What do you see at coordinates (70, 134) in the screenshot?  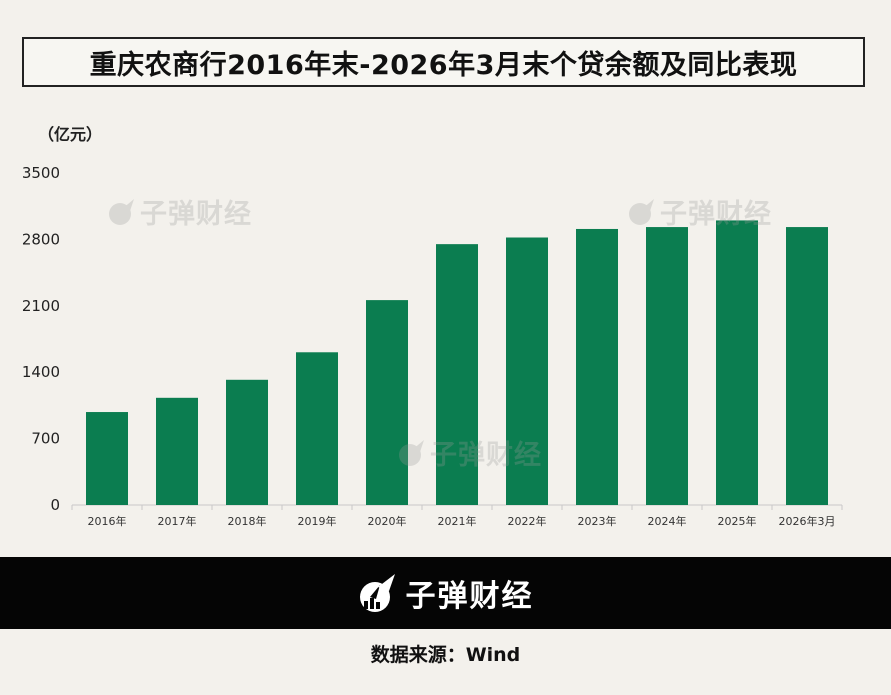 I see `y-axis-unit-label: （亿元）` at bounding box center [70, 134].